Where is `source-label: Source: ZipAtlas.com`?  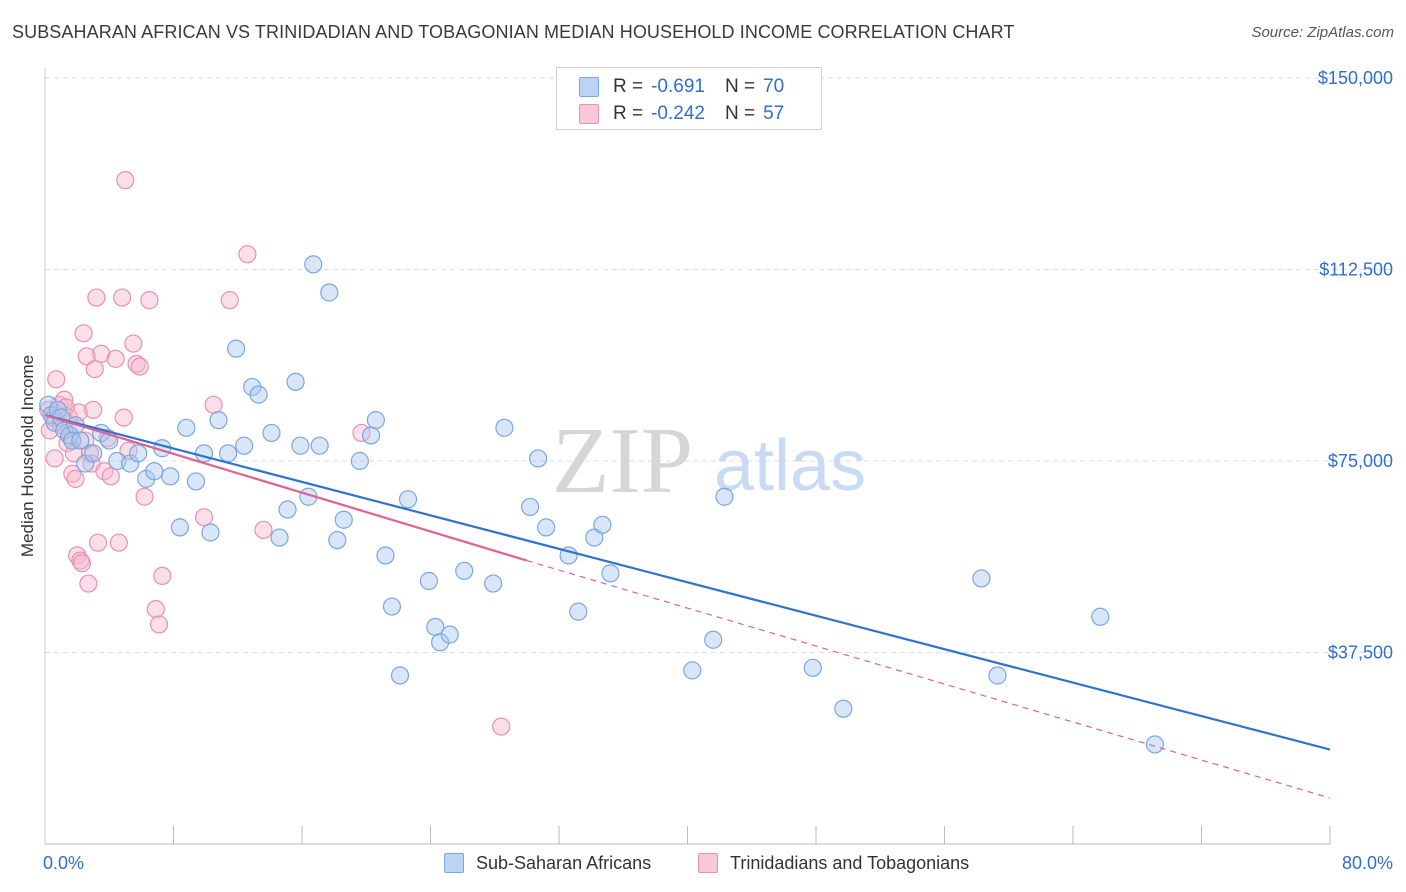
source-label: Source: ZipAtlas.com is located at coordinates (1322, 32).